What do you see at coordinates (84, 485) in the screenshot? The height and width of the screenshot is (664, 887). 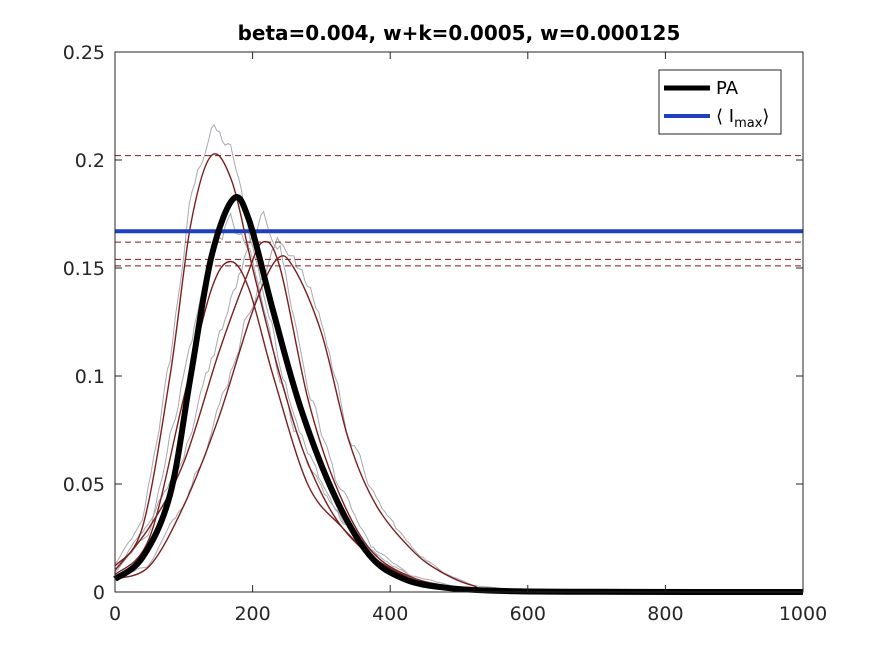 I see `y-tick-label: 0.05` at bounding box center [84, 485].